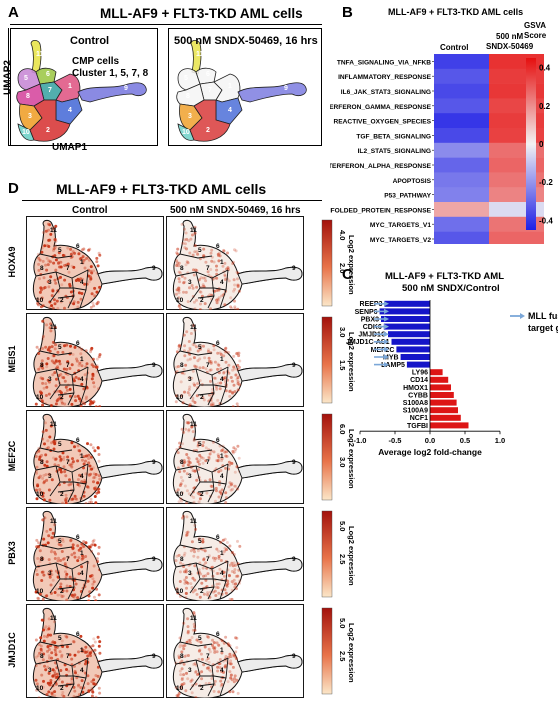 This screenshot has height=705, width=558. Describe the element at coordinates (40, 591) in the screenshot. I see `feature-cluster-label-10: 10` at that location.